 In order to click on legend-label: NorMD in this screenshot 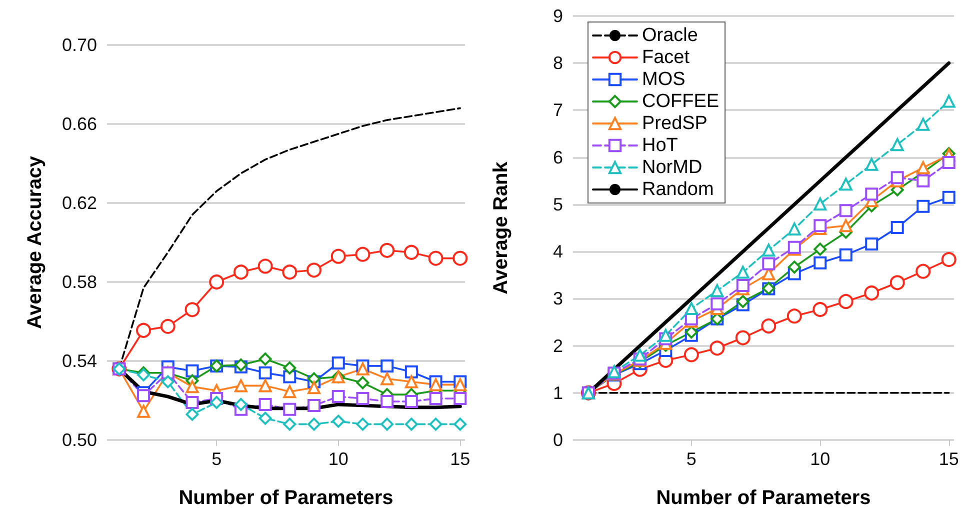, I will do `click(672, 167)`.